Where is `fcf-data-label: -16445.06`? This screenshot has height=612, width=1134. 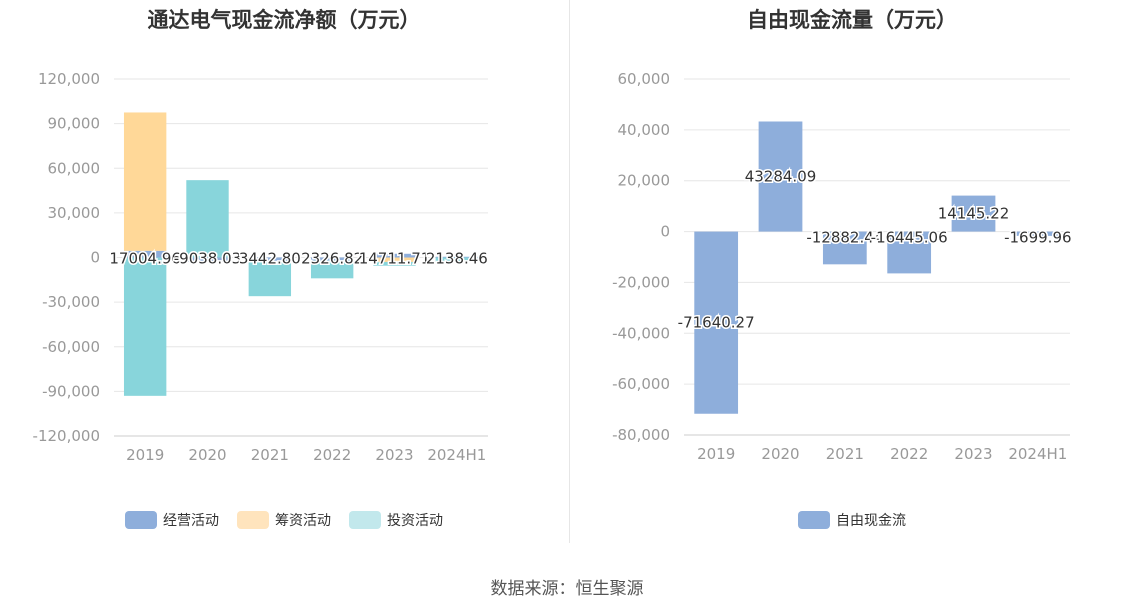 fcf-data-label: -16445.06 is located at coordinates (909, 238).